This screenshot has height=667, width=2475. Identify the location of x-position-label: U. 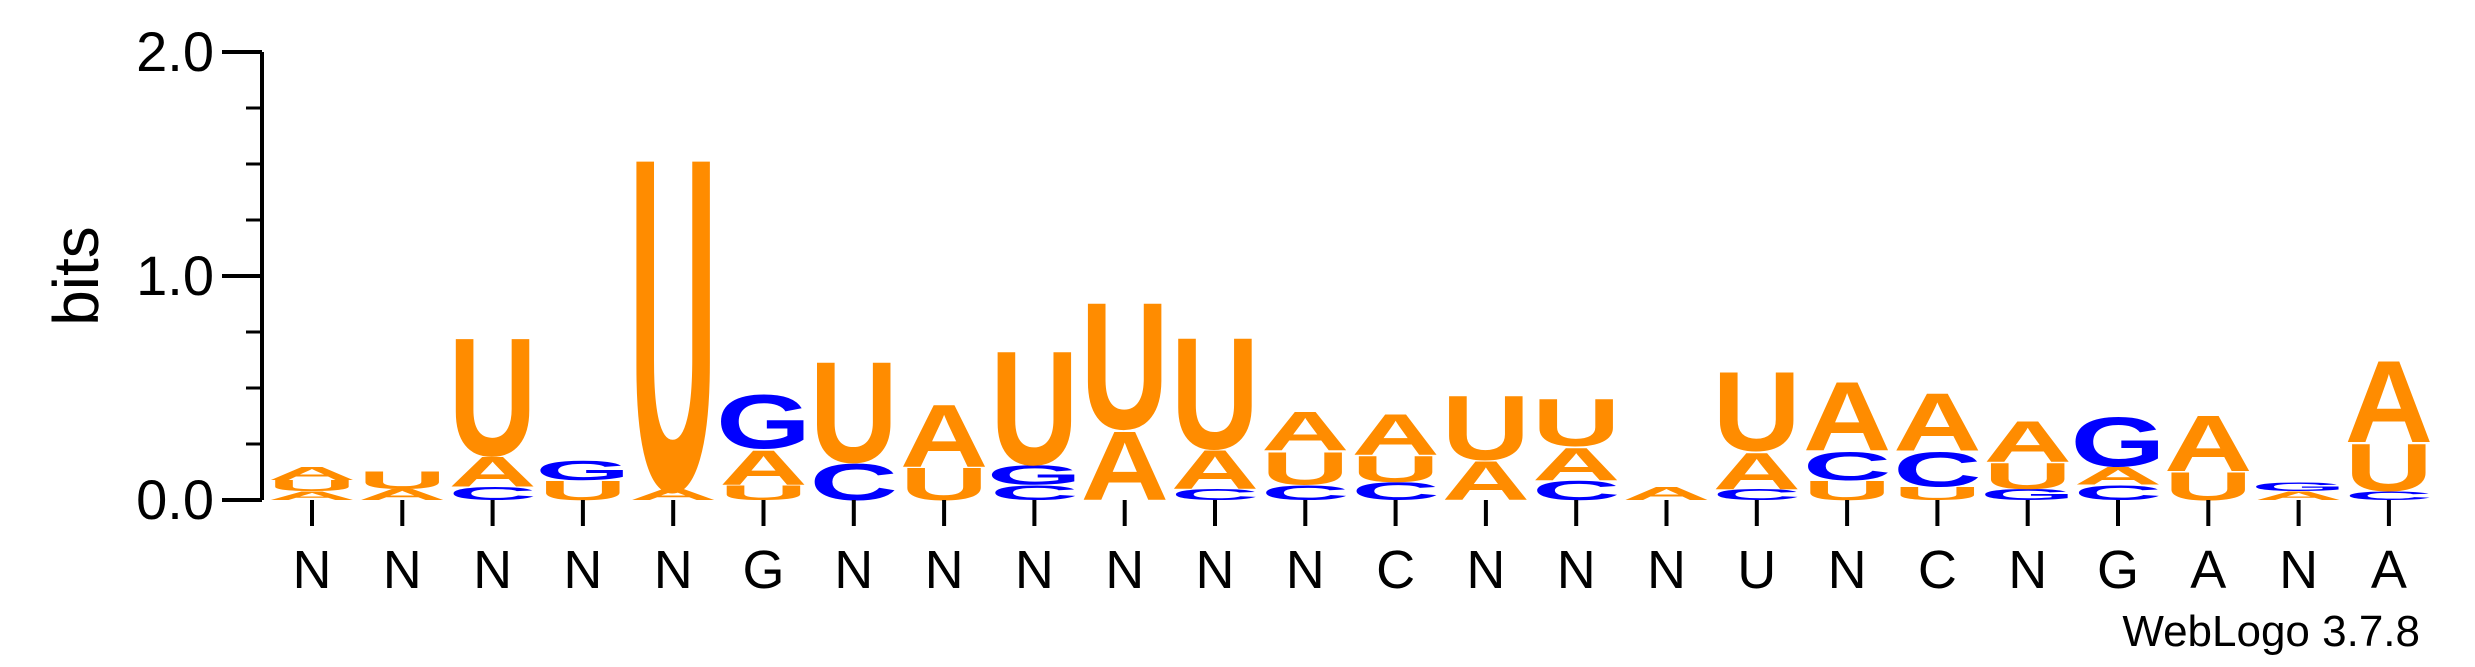
(1756, 570).